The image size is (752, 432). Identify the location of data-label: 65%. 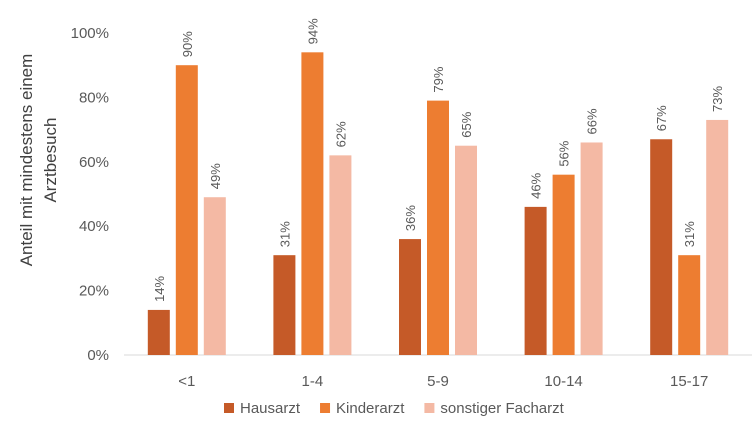
(466, 124).